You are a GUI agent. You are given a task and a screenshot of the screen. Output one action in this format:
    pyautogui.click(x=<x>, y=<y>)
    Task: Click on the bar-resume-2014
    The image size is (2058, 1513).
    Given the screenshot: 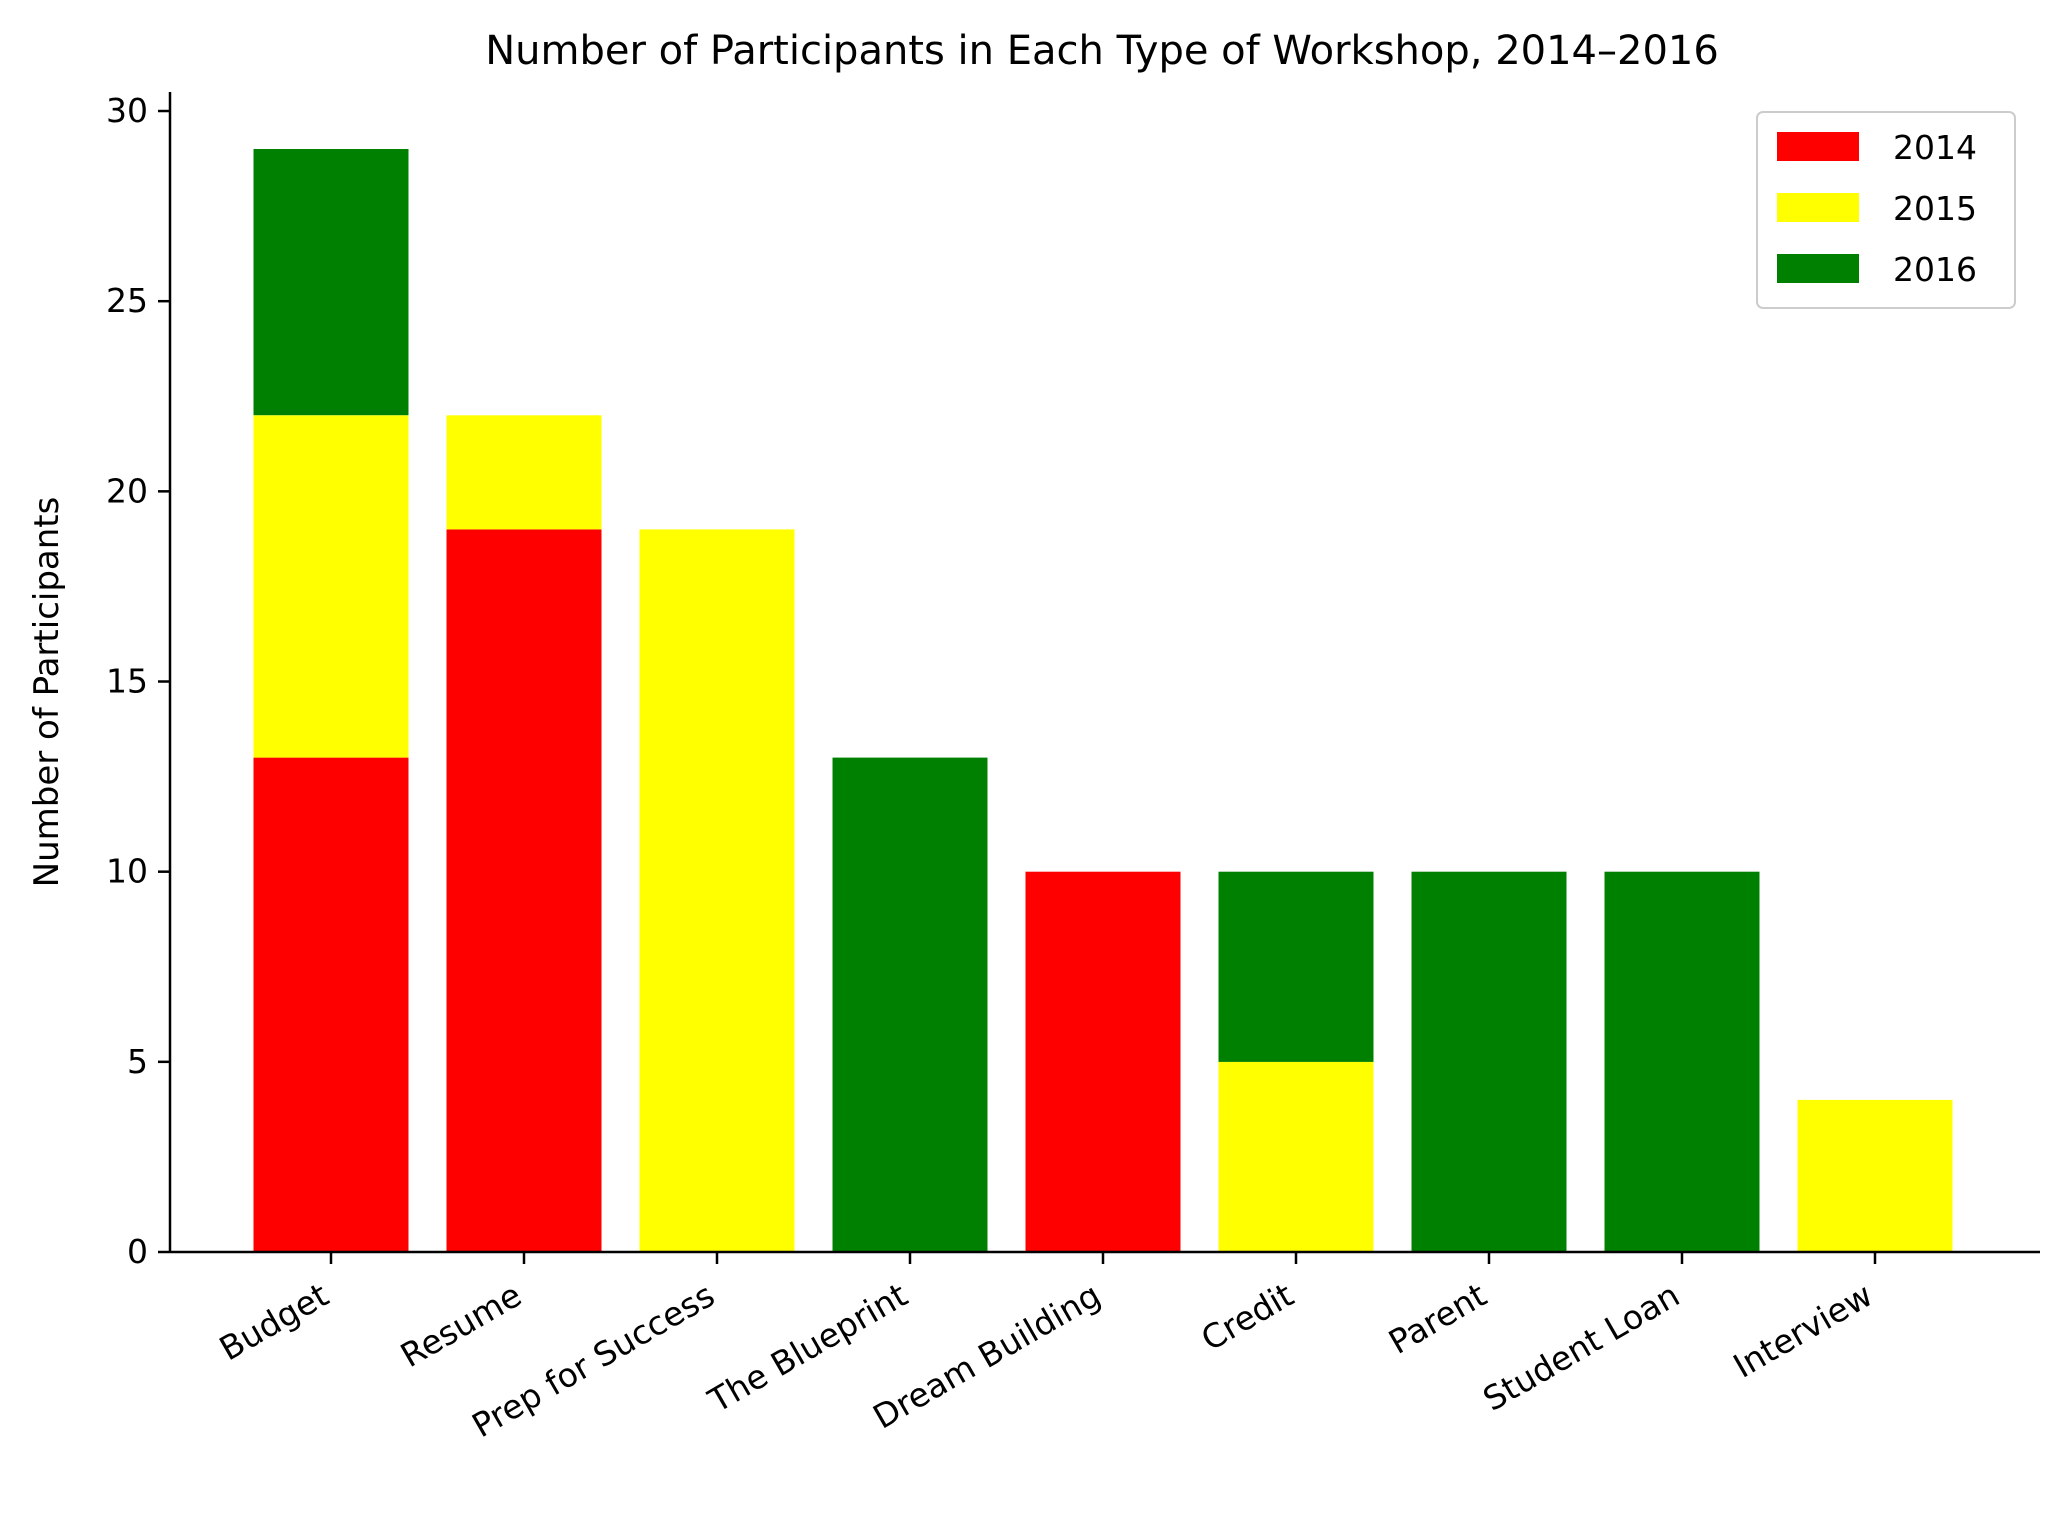 What is the action you would take?
    pyautogui.click(x=524, y=890)
    